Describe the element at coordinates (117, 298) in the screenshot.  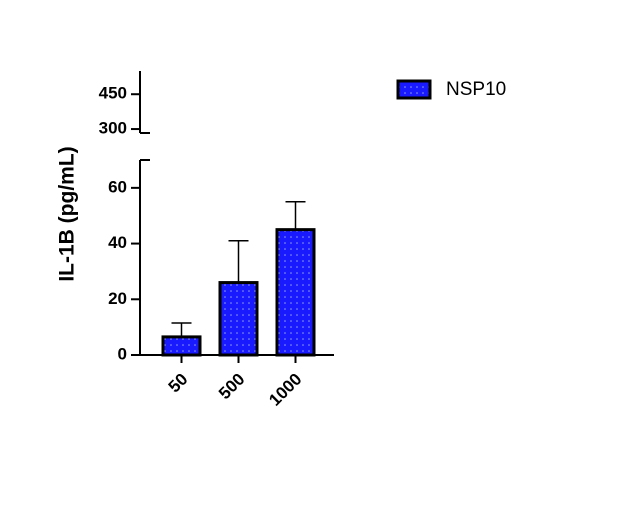
I see `y-tick-label: 20` at that location.